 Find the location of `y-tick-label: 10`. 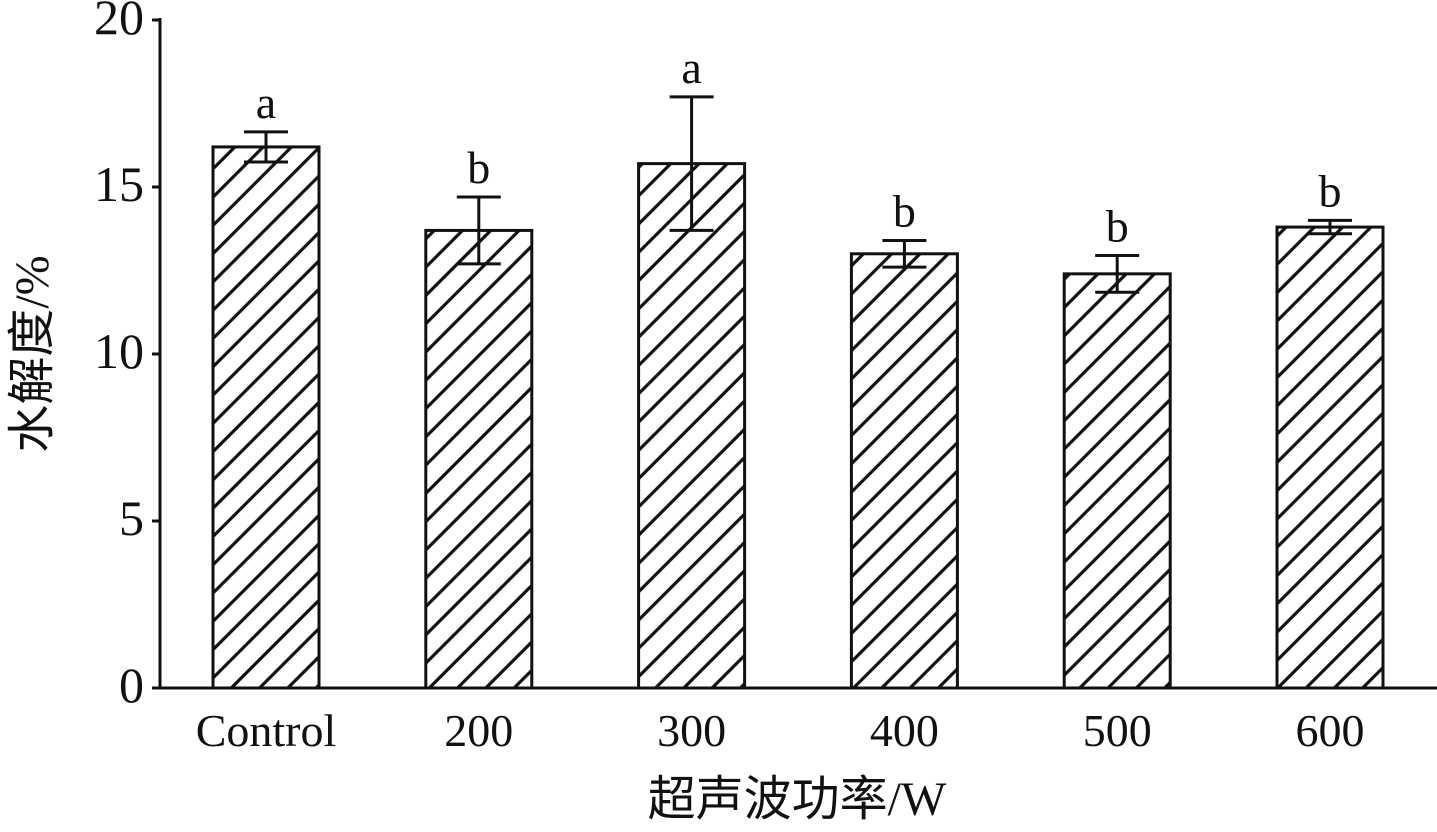

y-tick-label: 10 is located at coordinates (119, 351).